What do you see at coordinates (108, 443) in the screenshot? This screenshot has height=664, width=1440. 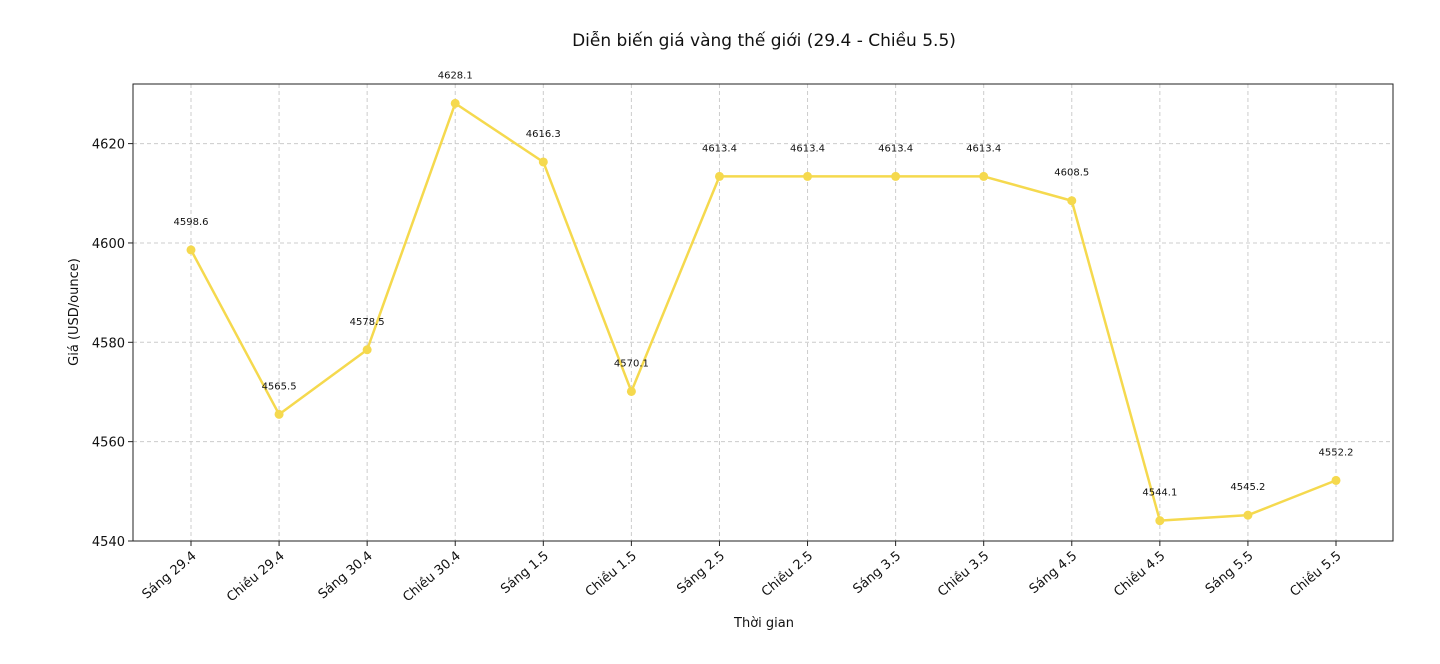 I see `y-tick-label: 4560` at bounding box center [108, 443].